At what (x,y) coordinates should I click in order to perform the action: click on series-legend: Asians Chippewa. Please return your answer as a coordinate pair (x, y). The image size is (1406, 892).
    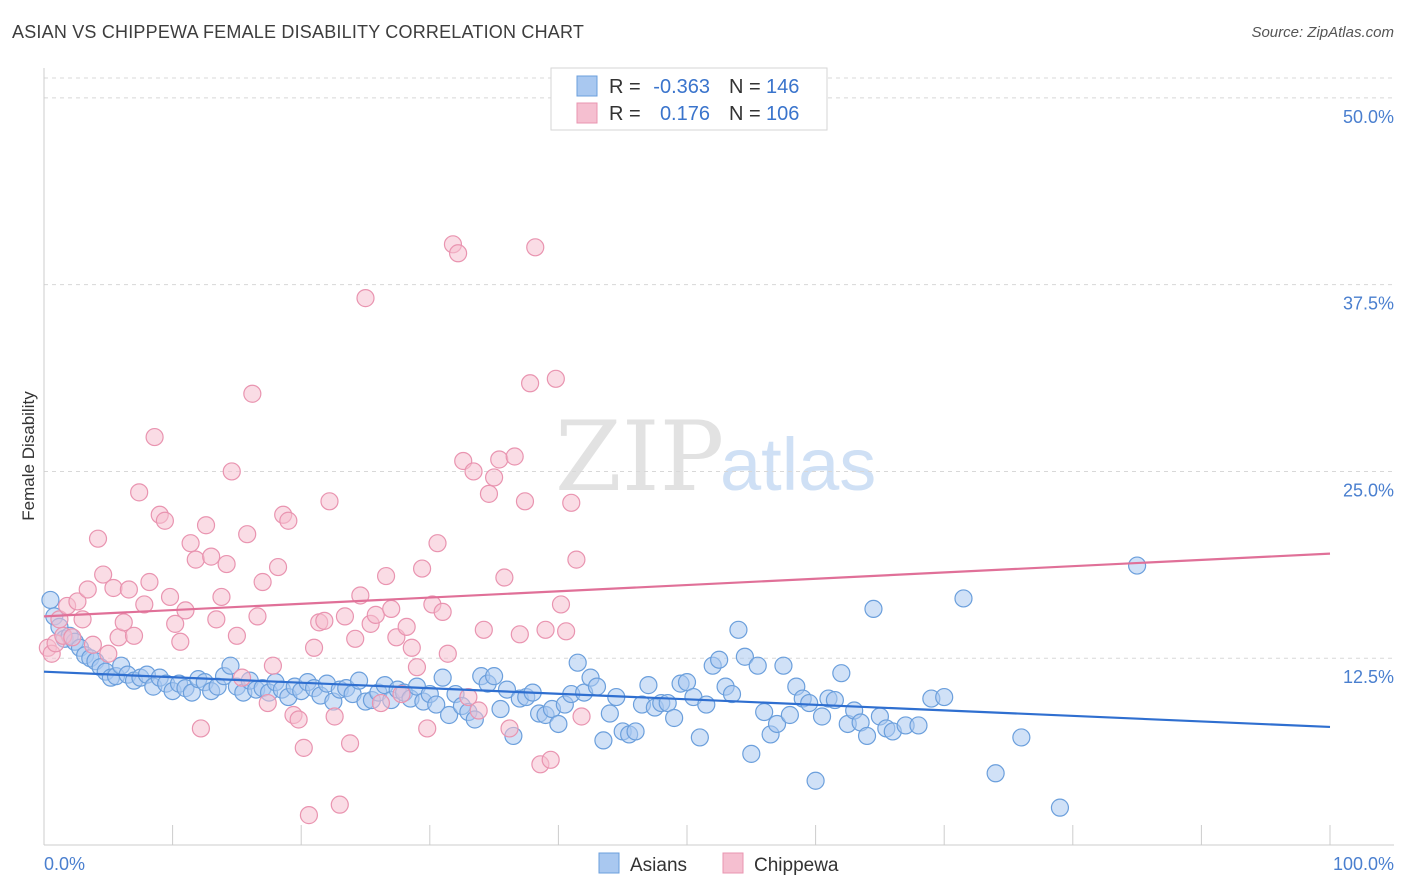
    Looking at the image, I should click on (718, 864).